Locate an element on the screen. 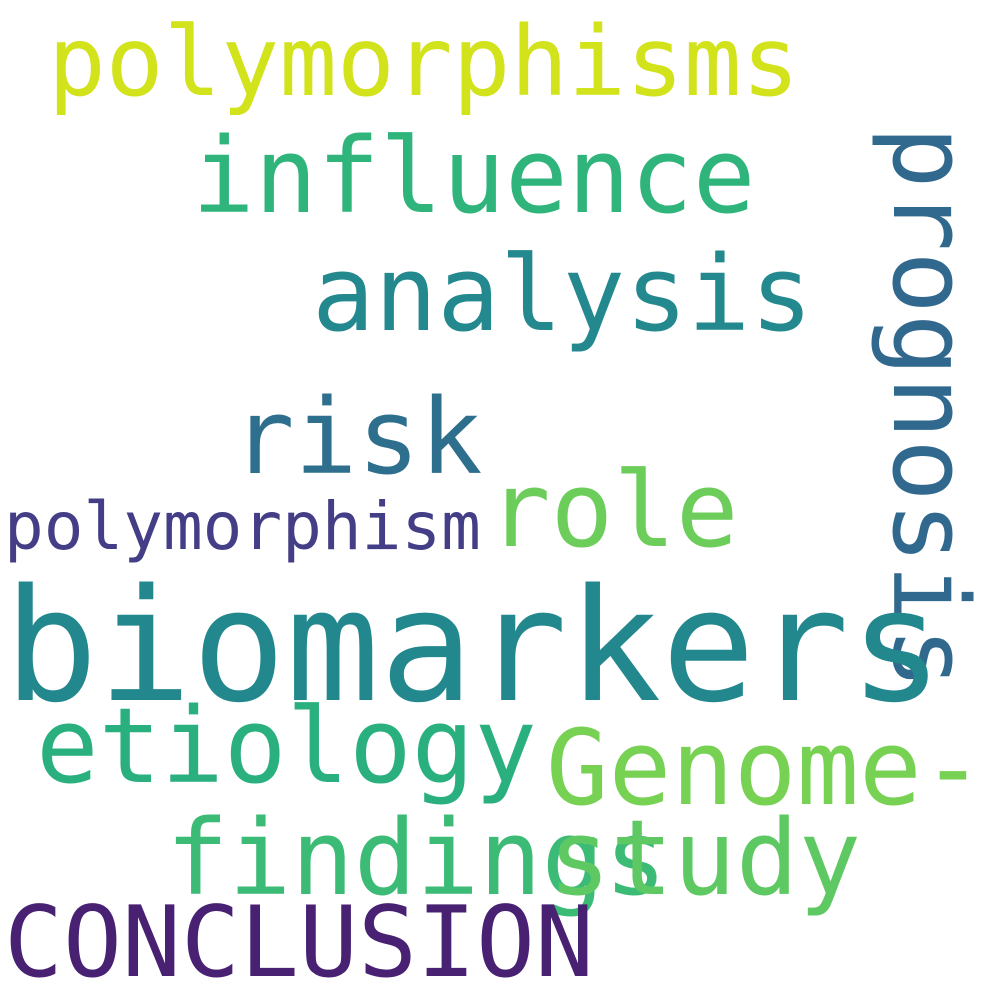 The image size is (1000, 1000). word-genome: Genome- is located at coordinates (765, 768).